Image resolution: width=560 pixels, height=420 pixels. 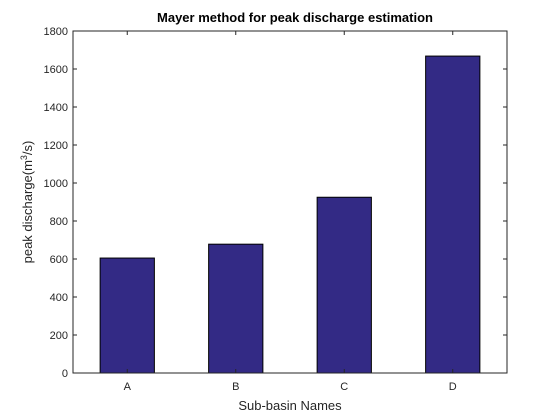 I want to click on y-tick-label-0: 0, so click(x=65, y=374).